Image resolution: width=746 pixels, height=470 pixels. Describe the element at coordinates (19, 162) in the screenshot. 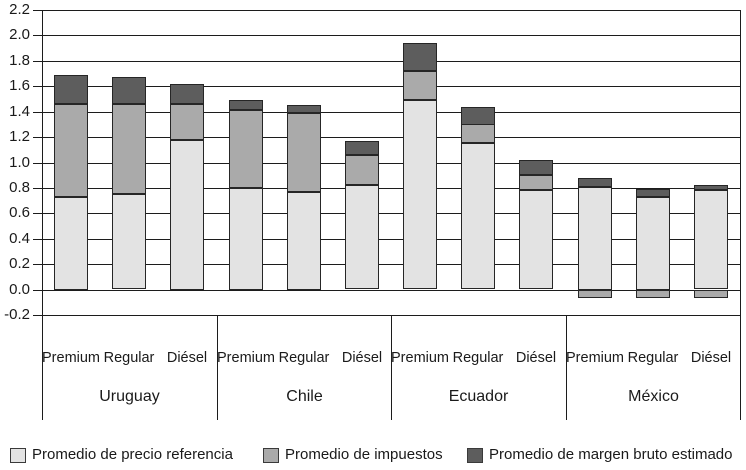

I see `y-axis-tick-label: 1.0` at that location.